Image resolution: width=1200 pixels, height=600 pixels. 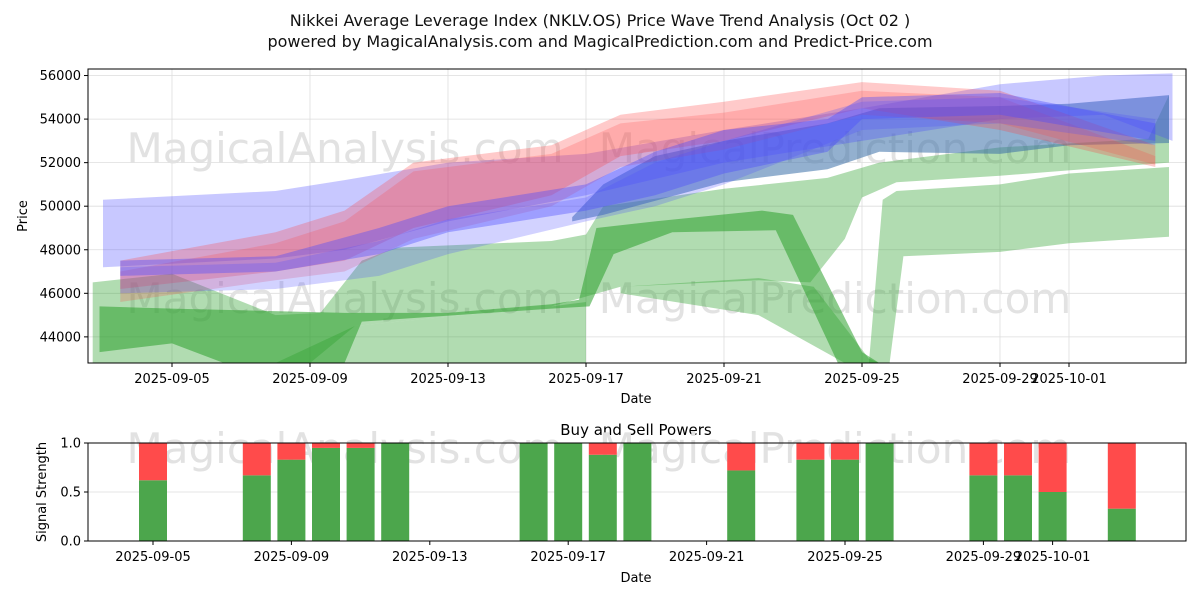 What do you see at coordinates (636, 430) in the screenshot?
I see `bottom-chart-title: Buy and Sell Powers` at bounding box center [636, 430].